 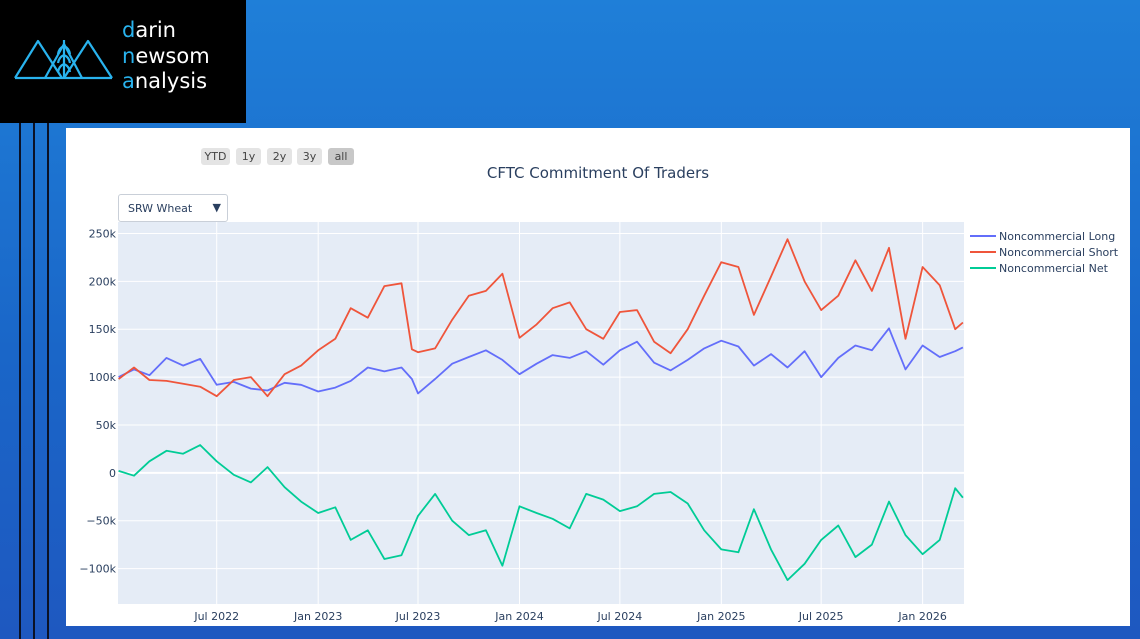 I want to click on chevron-down-icon: ▼, so click(x=216, y=207).